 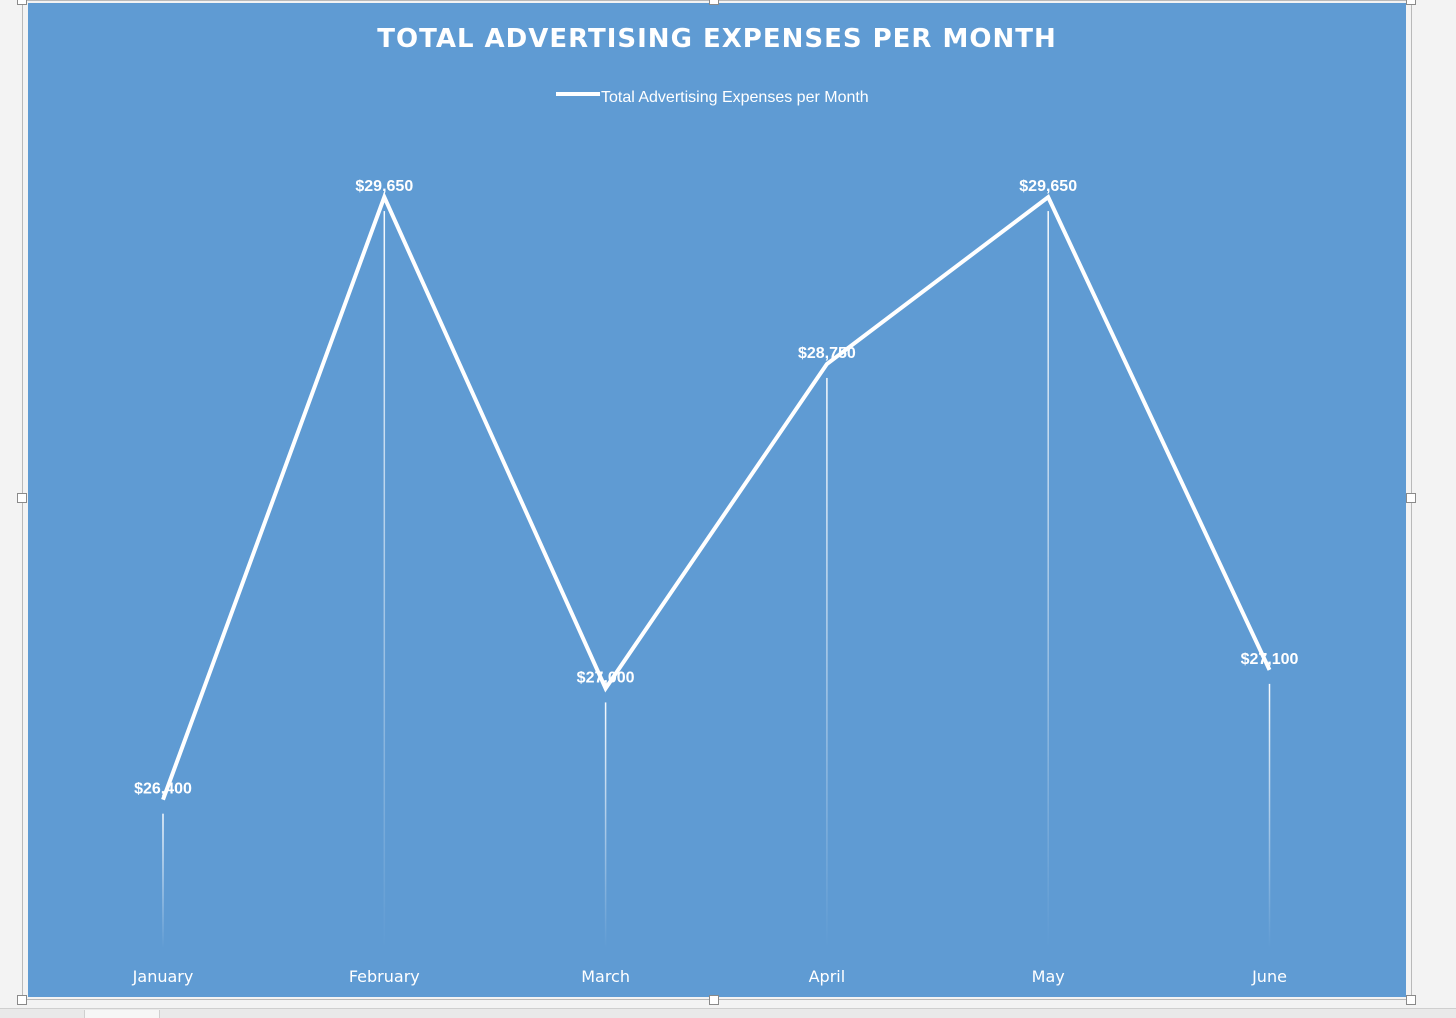 I want to click on drop-line-march, so click(x=605, y=825).